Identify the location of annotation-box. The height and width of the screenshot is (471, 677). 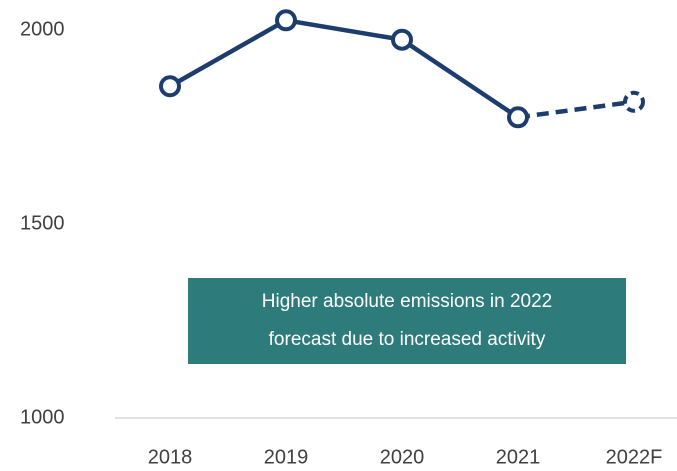
(407, 321).